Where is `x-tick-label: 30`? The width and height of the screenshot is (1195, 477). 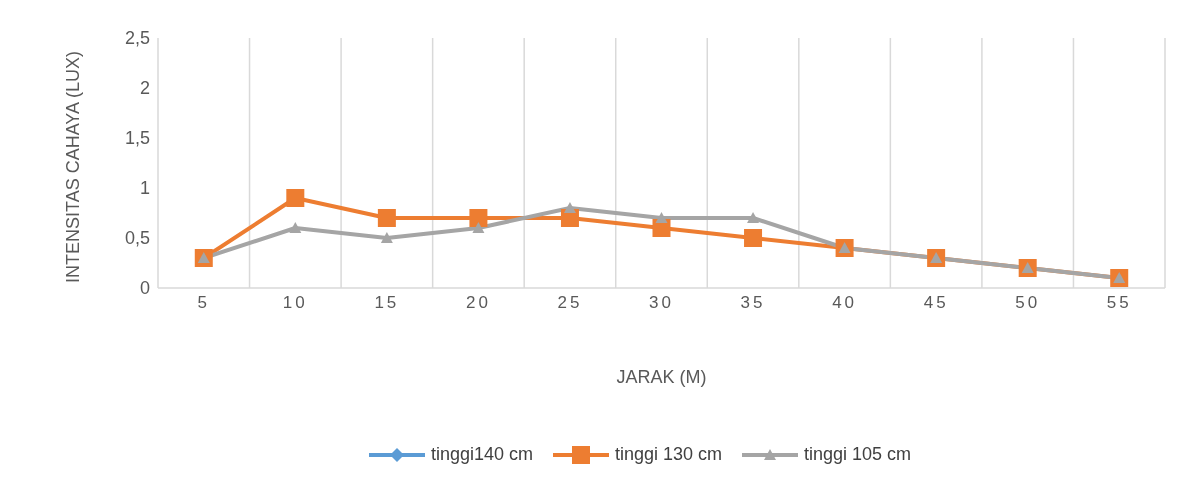 x-tick-label: 30 is located at coordinates (661, 303).